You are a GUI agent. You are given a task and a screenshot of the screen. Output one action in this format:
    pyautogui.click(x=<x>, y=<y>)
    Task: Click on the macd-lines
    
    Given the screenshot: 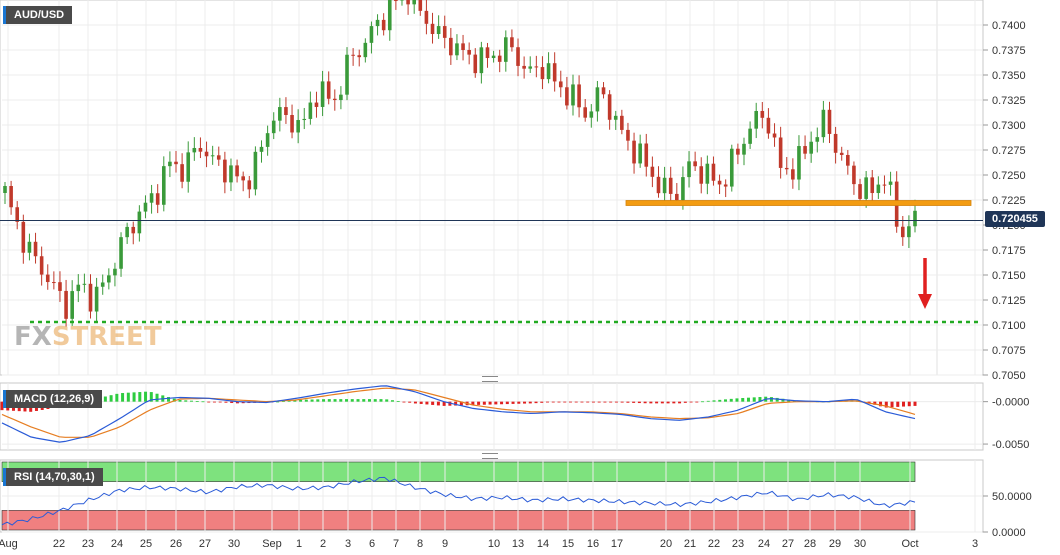 What is the action you would take?
    pyautogui.click(x=458, y=414)
    